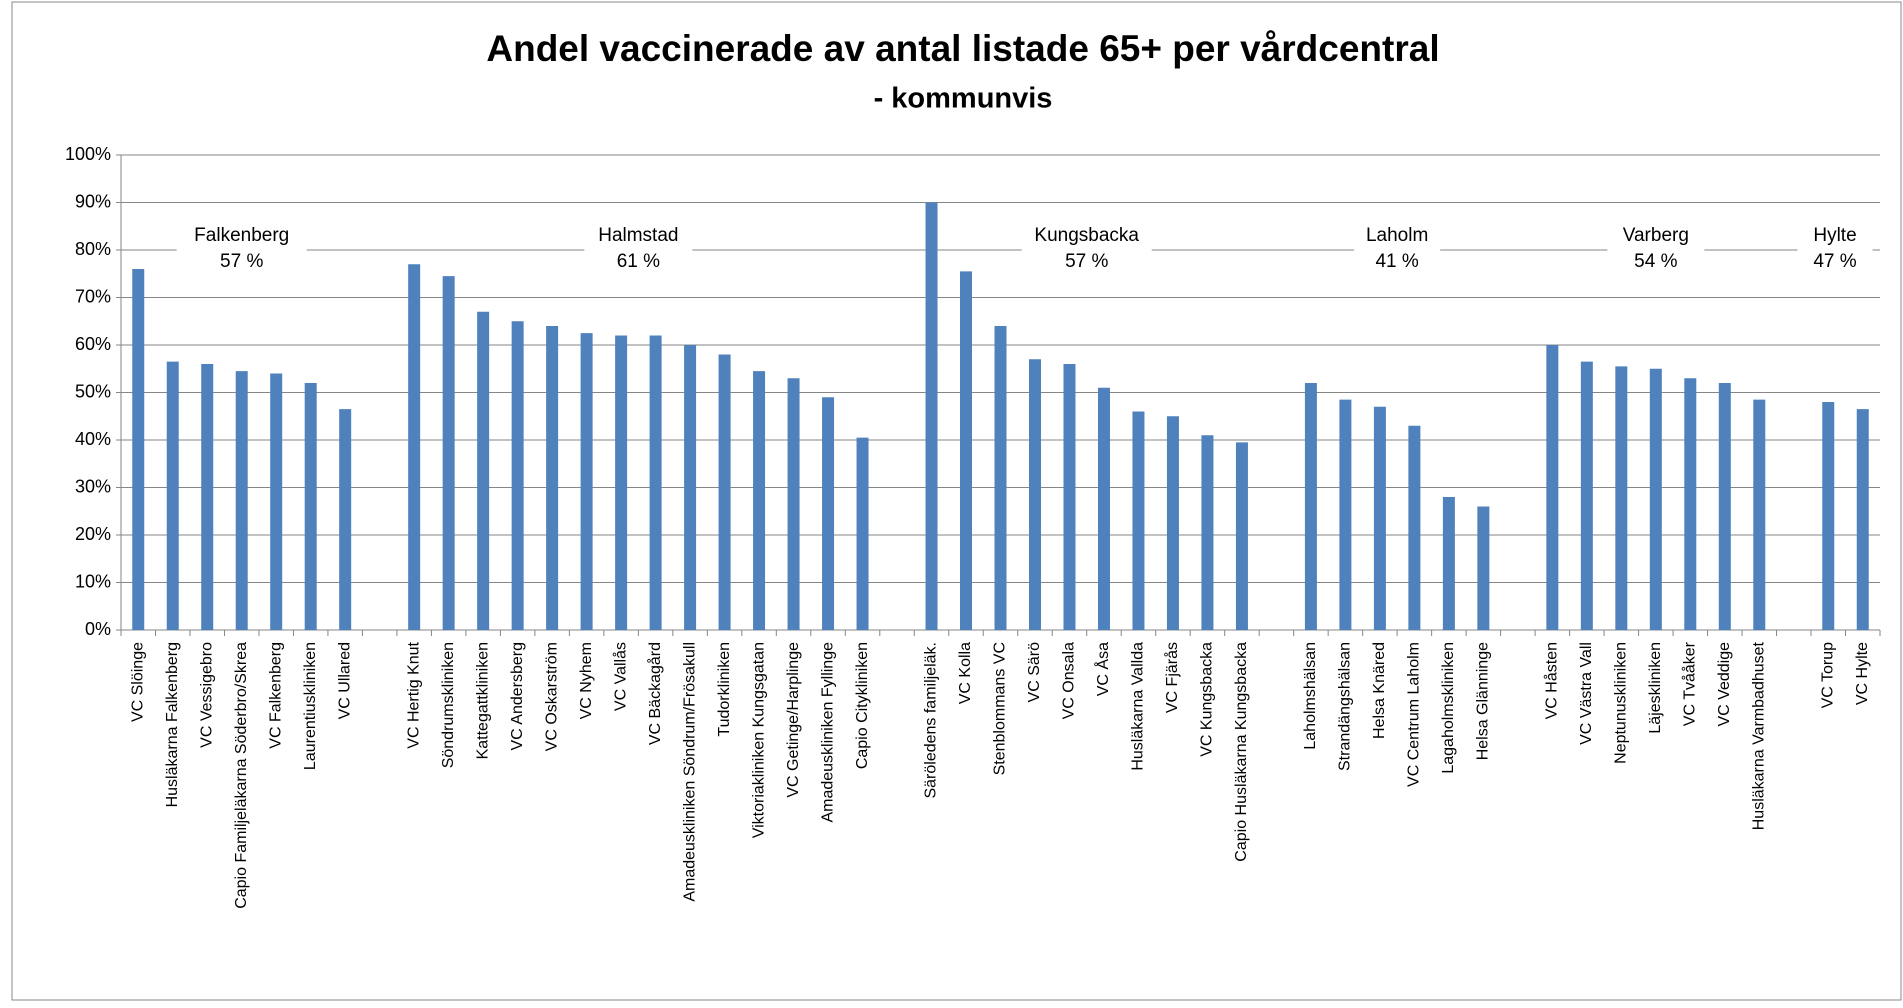  What do you see at coordinates (1862, 673) in the screenshot?
I see `x-tick-label: VC Hylte` at bounding box center [1862, 673].